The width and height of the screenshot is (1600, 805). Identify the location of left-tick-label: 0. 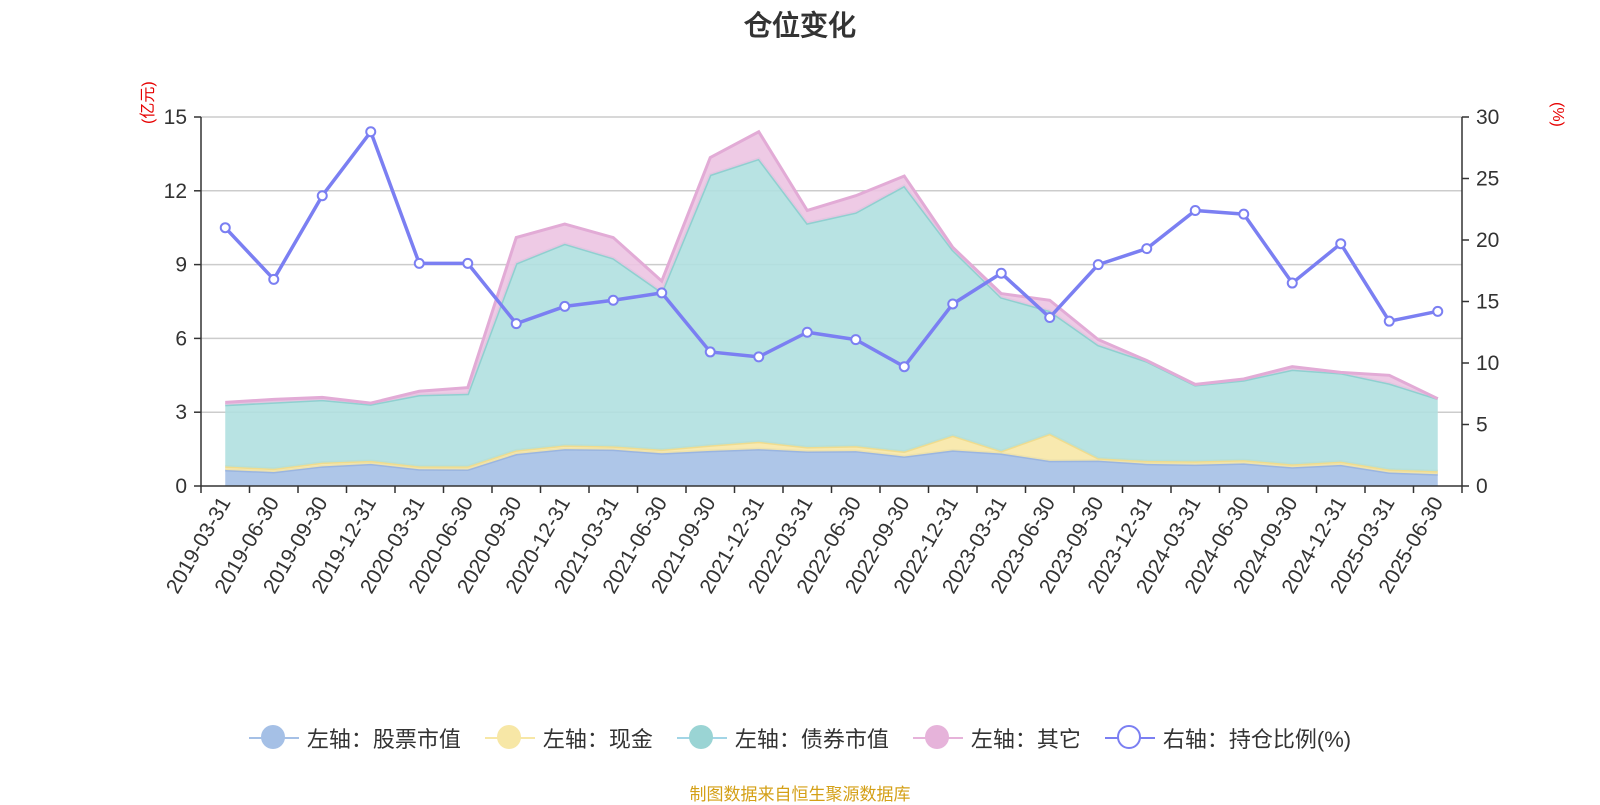
(181, 486).